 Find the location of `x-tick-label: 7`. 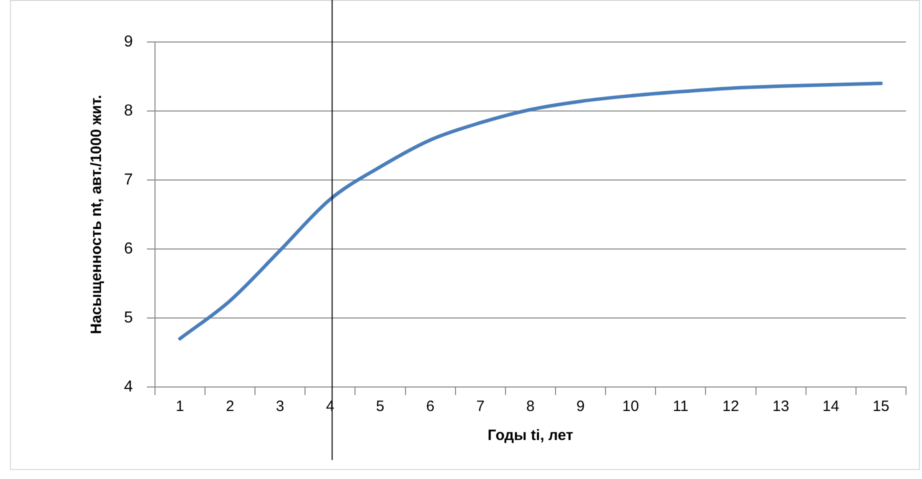

x-tick-label: 7 is located at coordinates (480, 407).